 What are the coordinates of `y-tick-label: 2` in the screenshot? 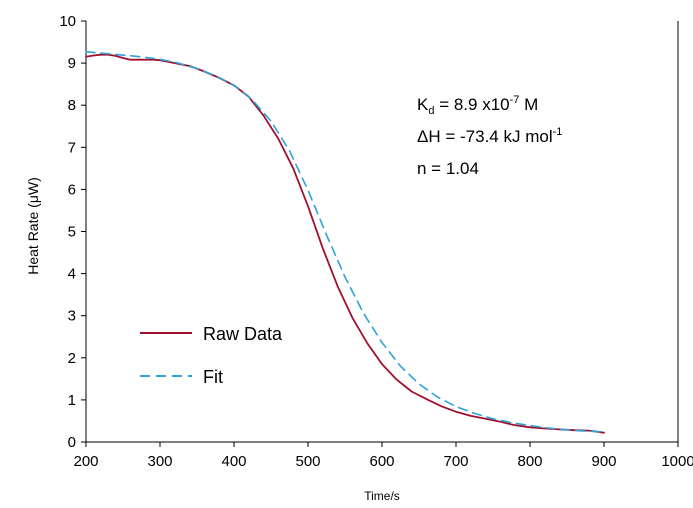 It's located at (72, 358).